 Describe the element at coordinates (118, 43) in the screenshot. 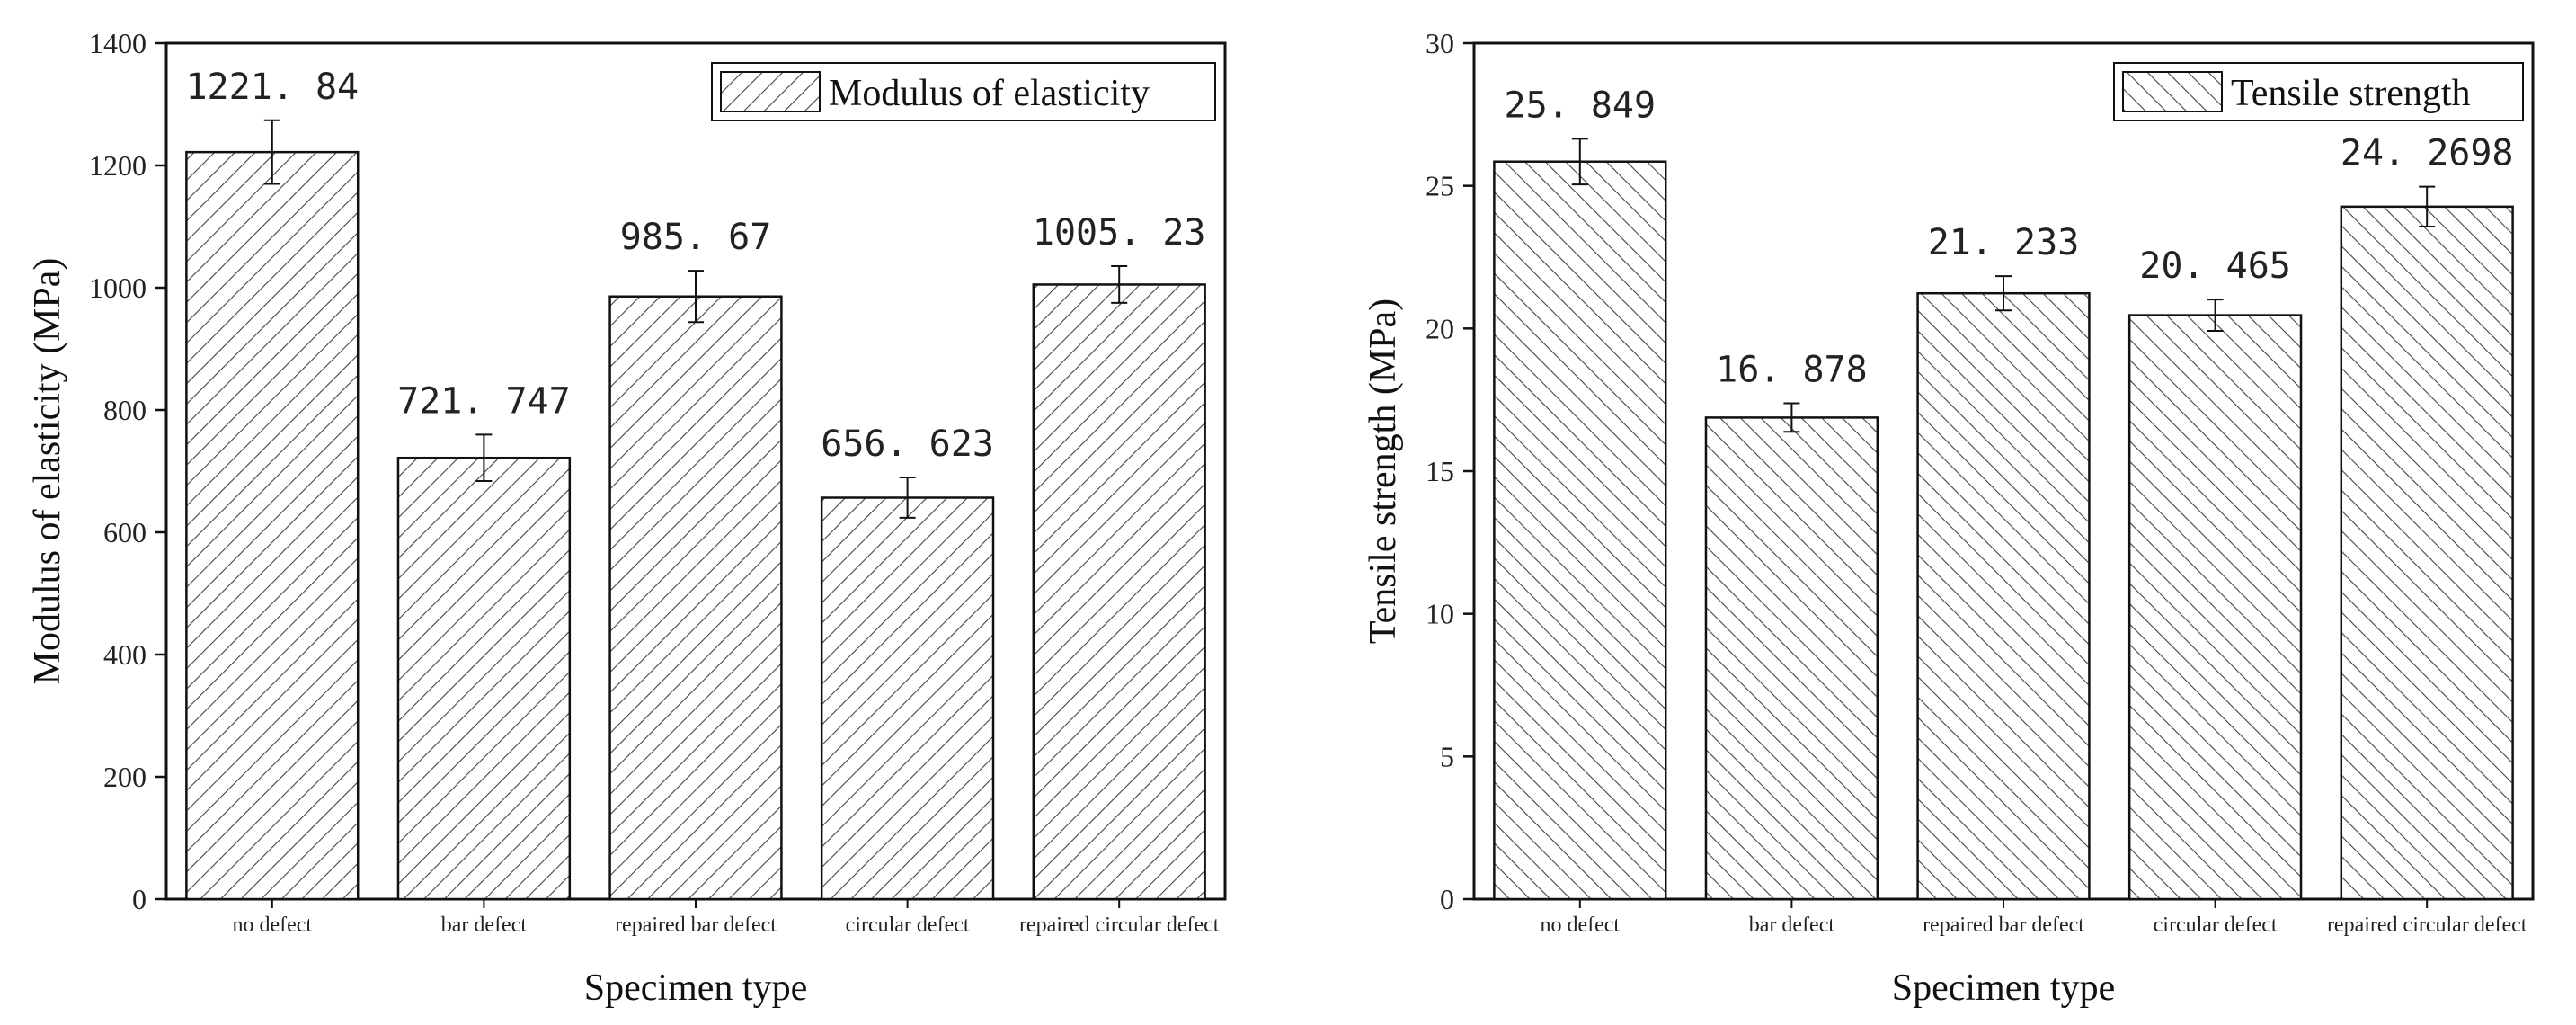

I see `y-tick-label: 1400` at that location.